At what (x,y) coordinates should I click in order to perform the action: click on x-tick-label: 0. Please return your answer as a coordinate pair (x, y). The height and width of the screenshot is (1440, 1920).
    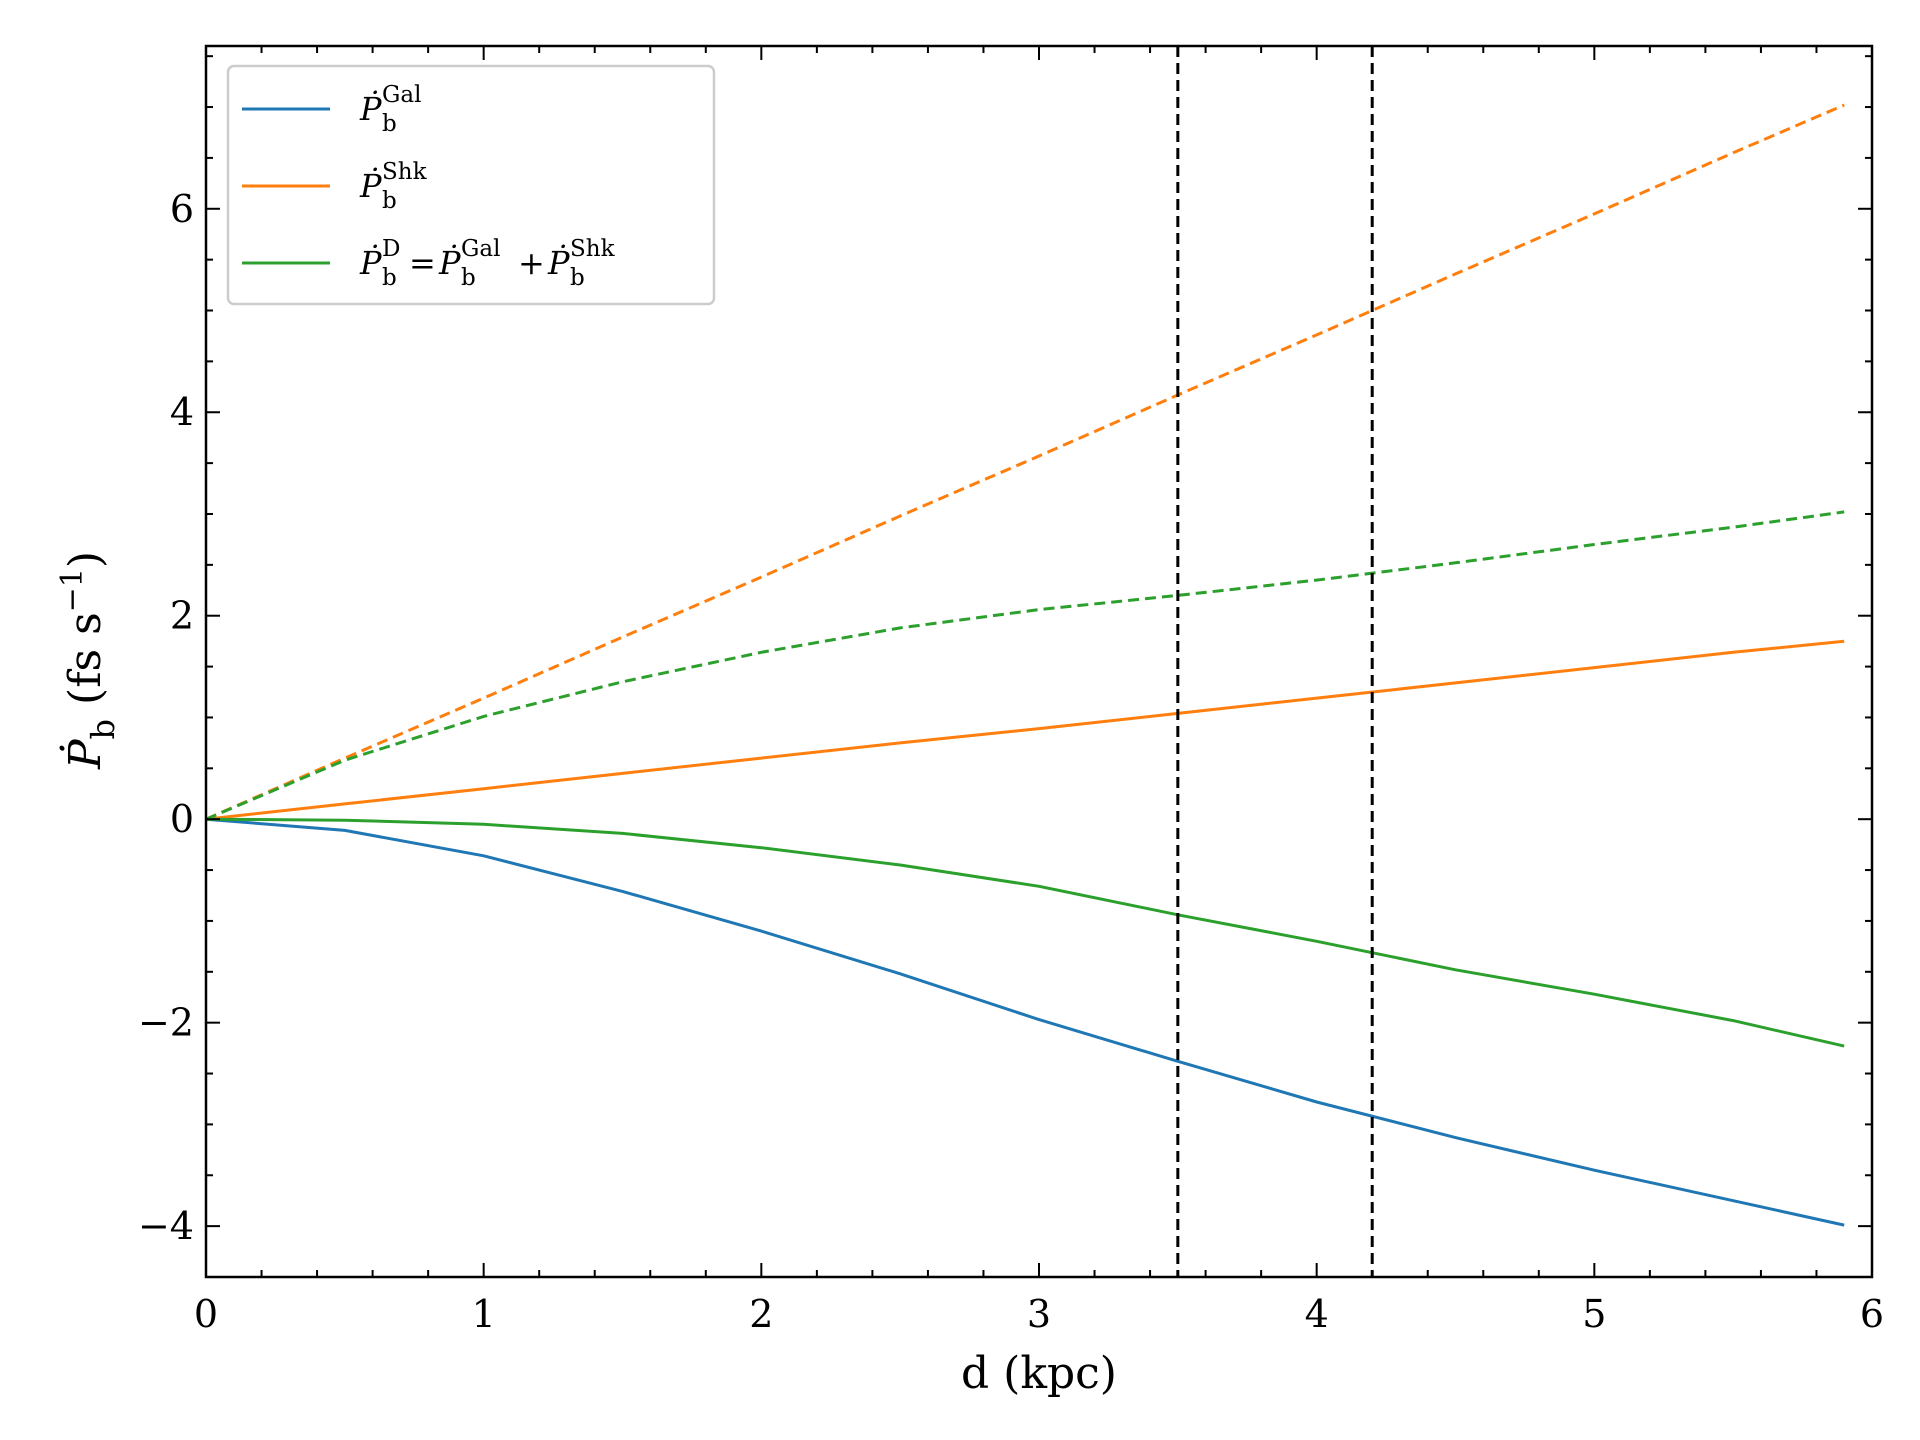
    Looking at the image, I should click on (206, 1314).